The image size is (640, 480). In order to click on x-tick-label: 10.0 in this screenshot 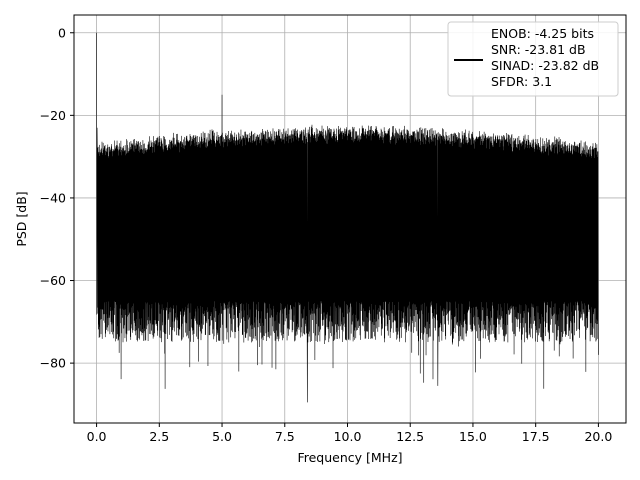, I will do `click(348, 436)`.